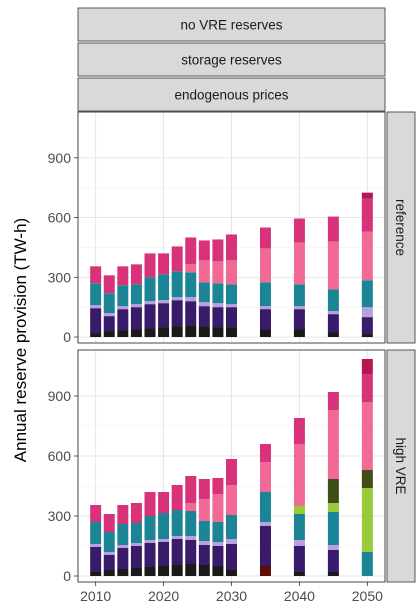 This screenshot has width=419, height=612. I want to click on y-axis-title-text: Annual reserve provision (TW-h), so click(20, 340).